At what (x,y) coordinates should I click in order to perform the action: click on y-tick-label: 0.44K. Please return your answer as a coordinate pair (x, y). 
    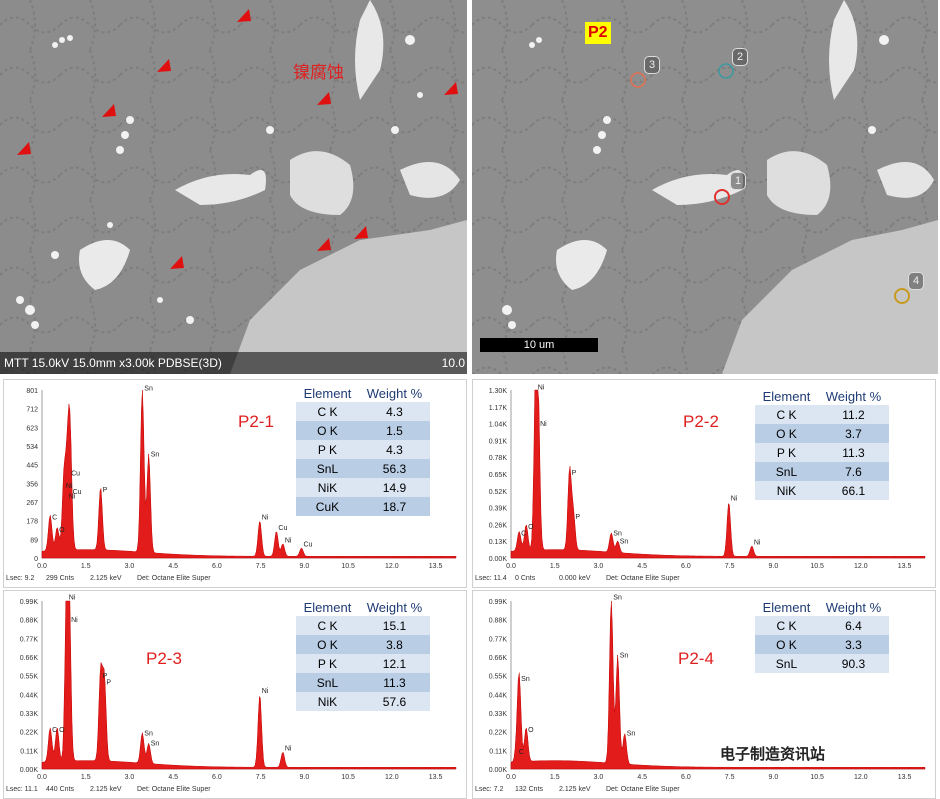
    Looking at the image, I should click on (498, 695).